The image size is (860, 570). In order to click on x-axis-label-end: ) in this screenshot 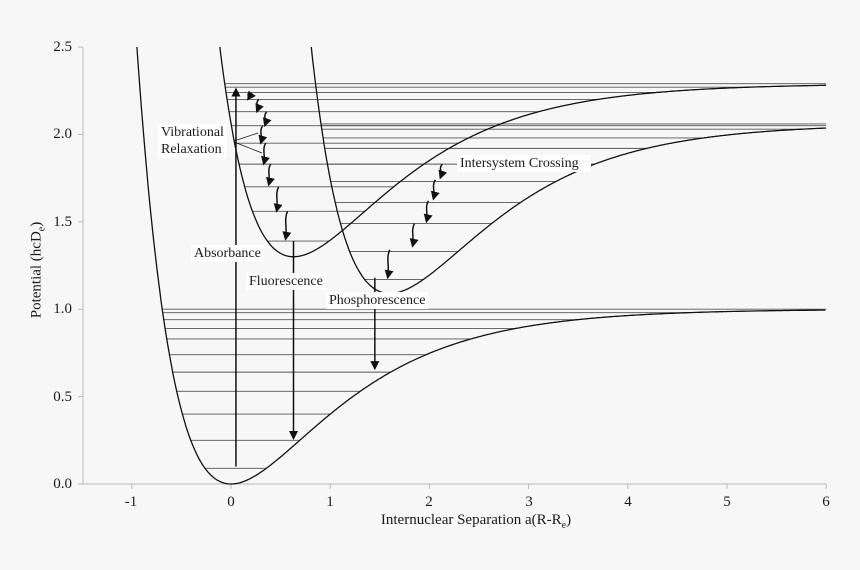, I will do `click(569, 520)`.